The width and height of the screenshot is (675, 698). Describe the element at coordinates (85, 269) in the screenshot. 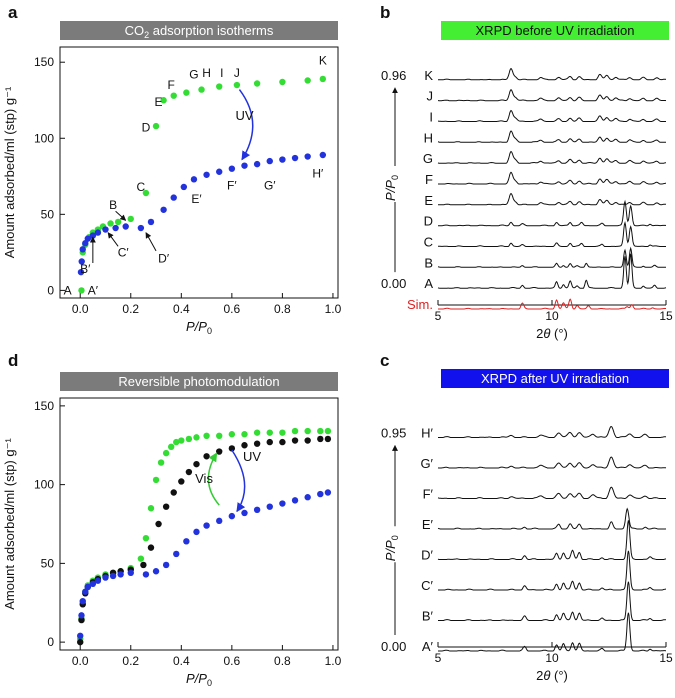

I see `point-label: B′` at that location.